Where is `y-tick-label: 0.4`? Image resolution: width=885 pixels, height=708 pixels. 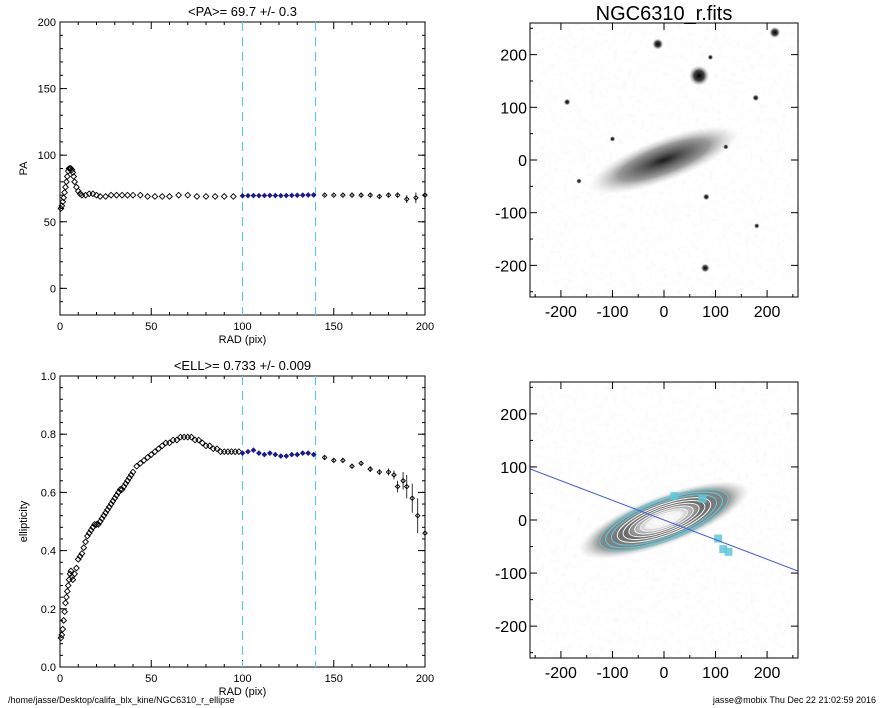 y-tick-label: 0.4 is located at coordinates (48, 552).